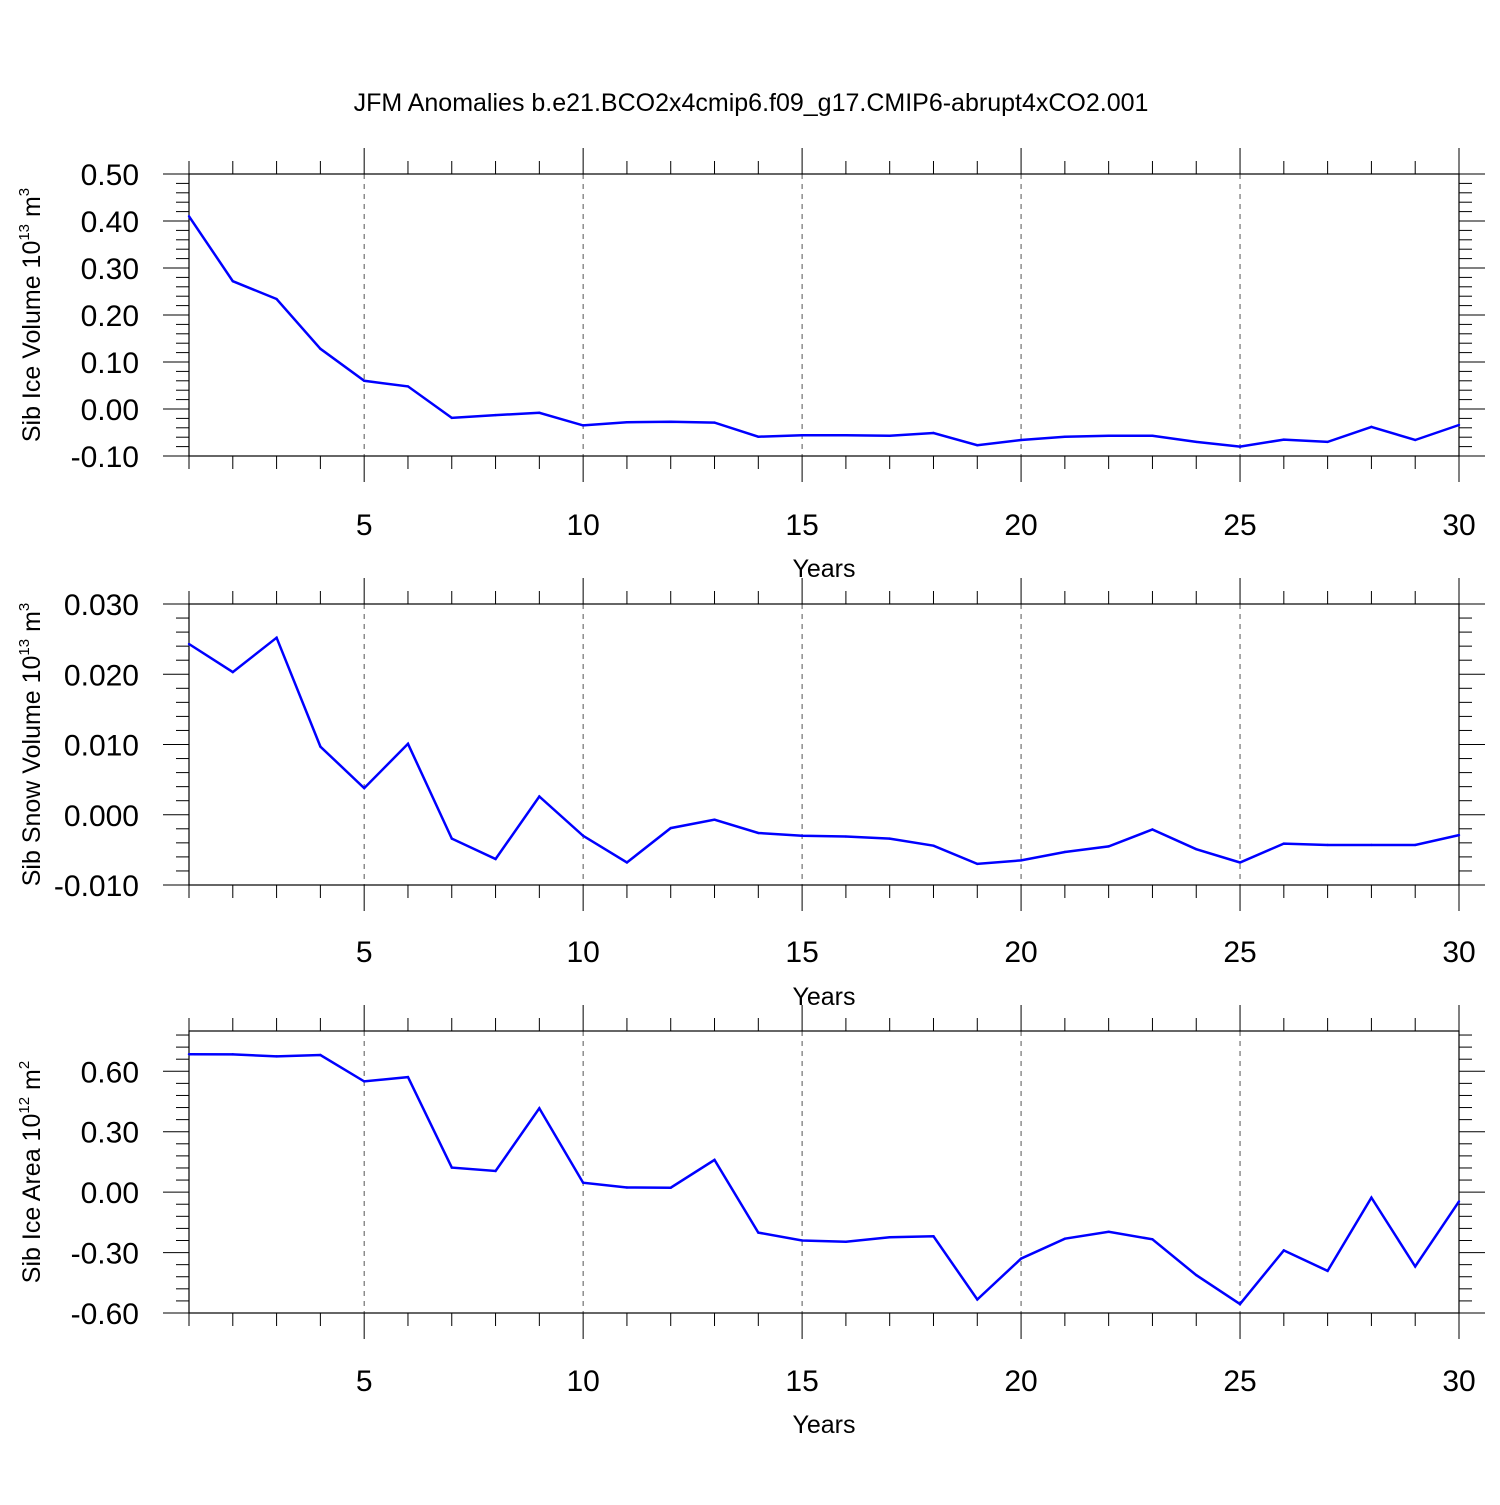 The image size is (1500, 1505). Describe the element at coordinates (110, 175) in the screenshot. I see `y-tick-label: 0.50` at that location.